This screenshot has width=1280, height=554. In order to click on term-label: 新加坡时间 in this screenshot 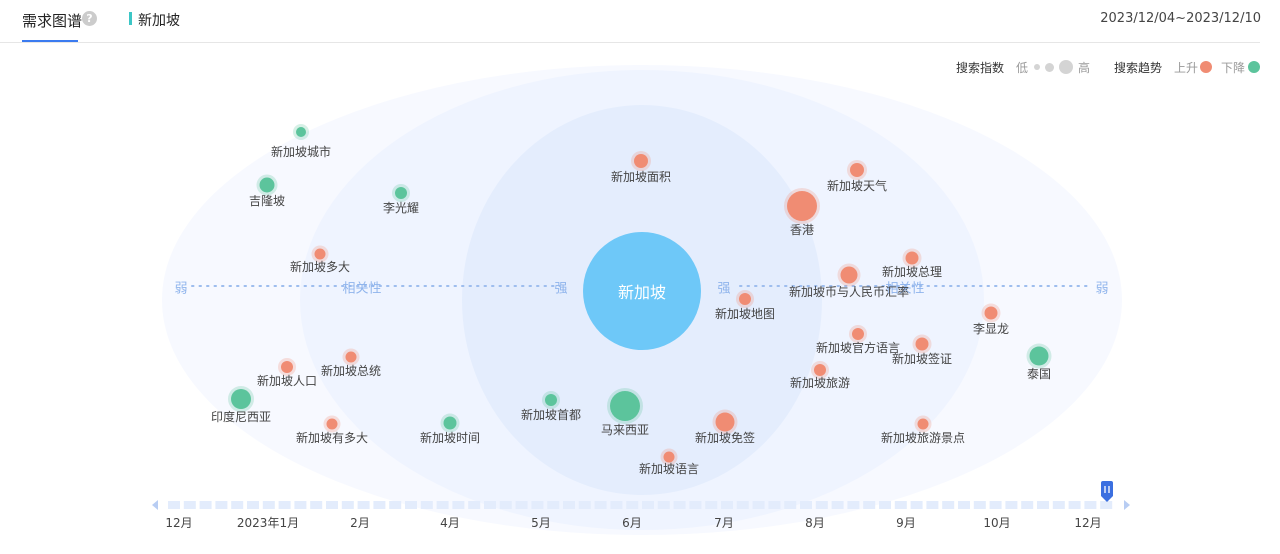, I will do `click(450, 438)`.